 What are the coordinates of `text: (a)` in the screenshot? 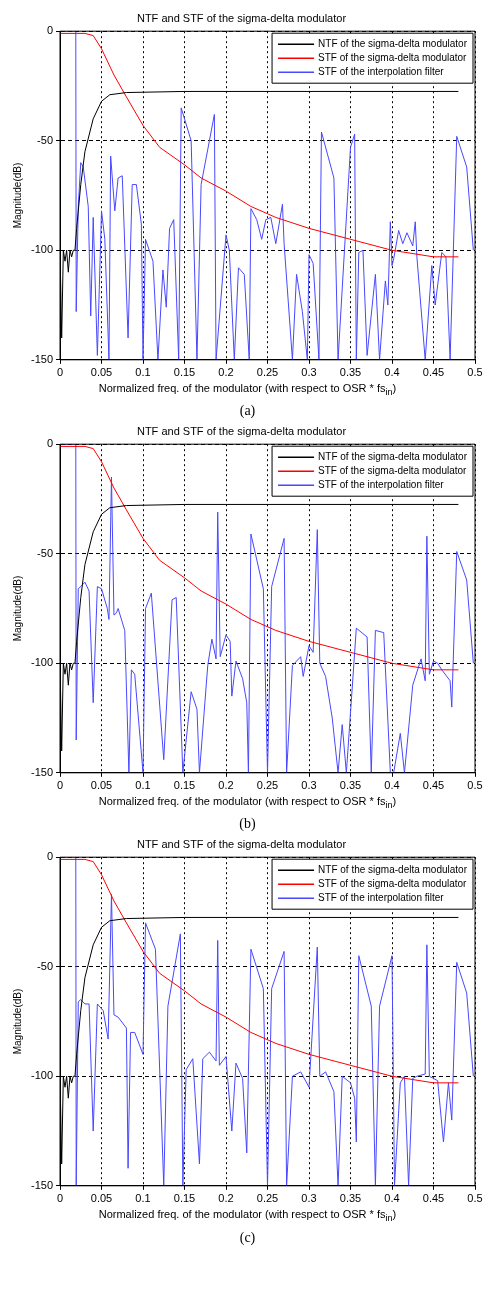 It's located at (247, 411).